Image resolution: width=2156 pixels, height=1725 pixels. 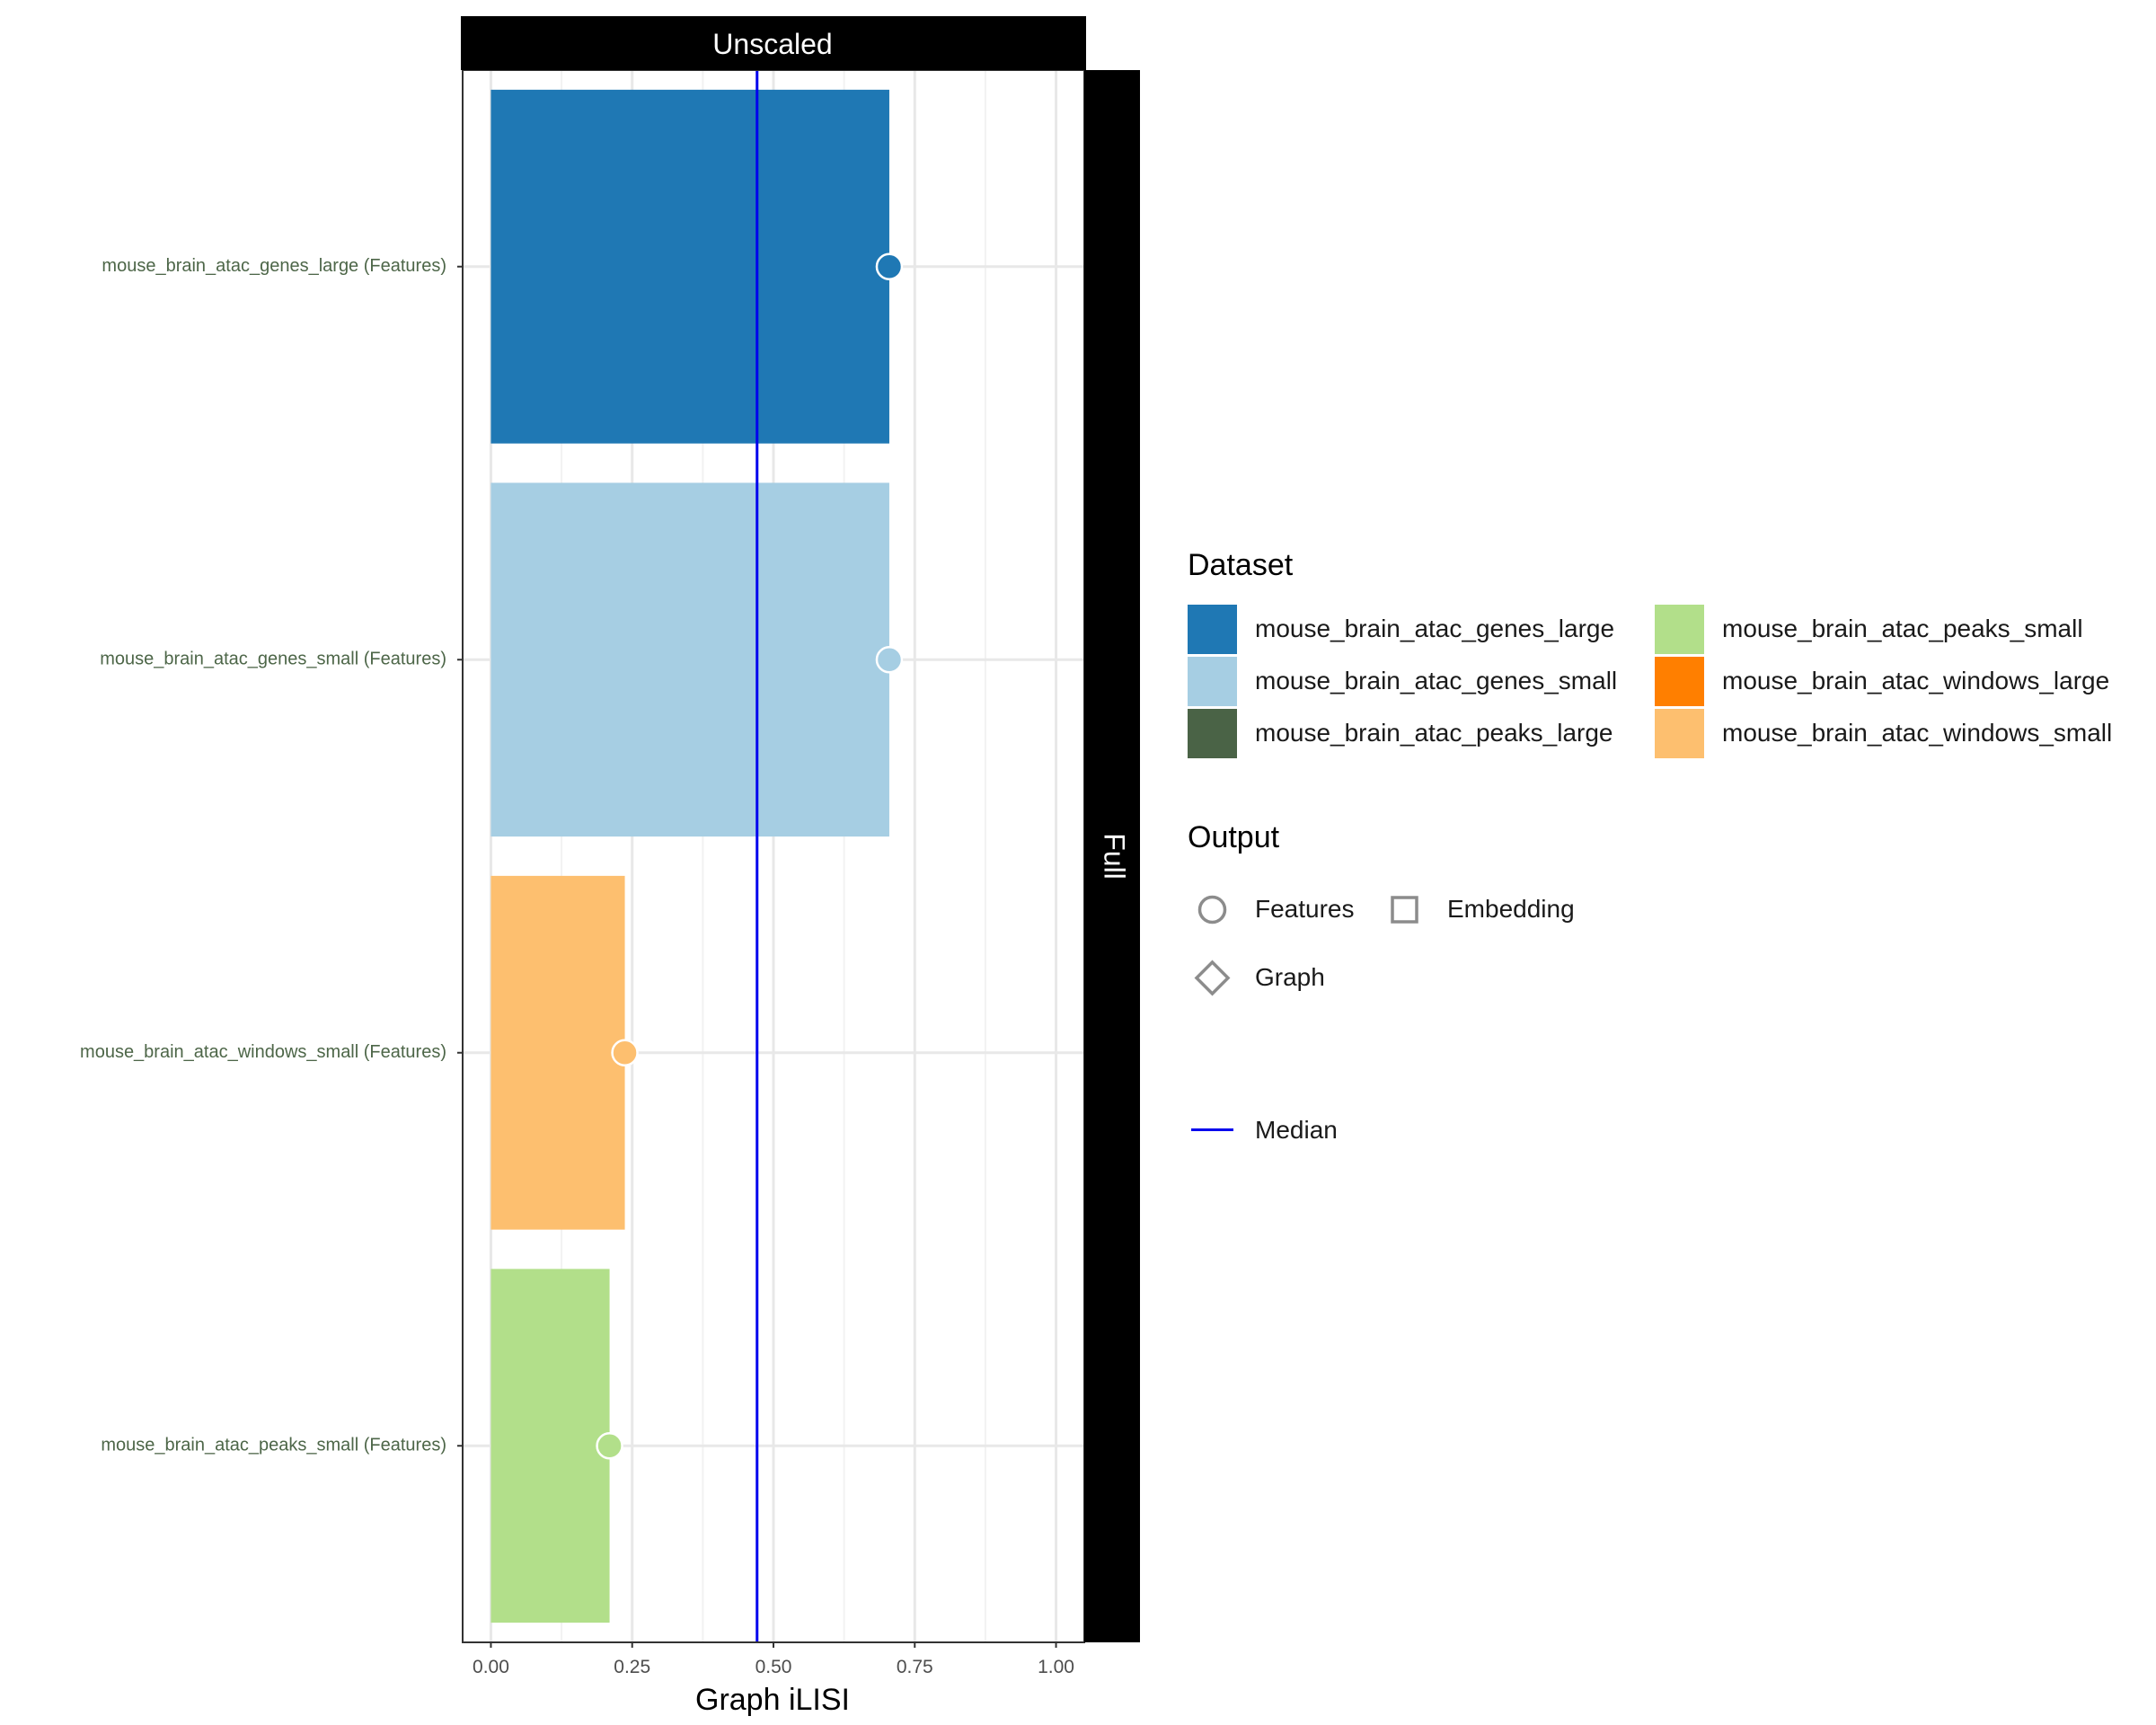 I want to click on legend-dataset-label: mouse_brain_atac_windows_small, so click(x=1918, y=733).